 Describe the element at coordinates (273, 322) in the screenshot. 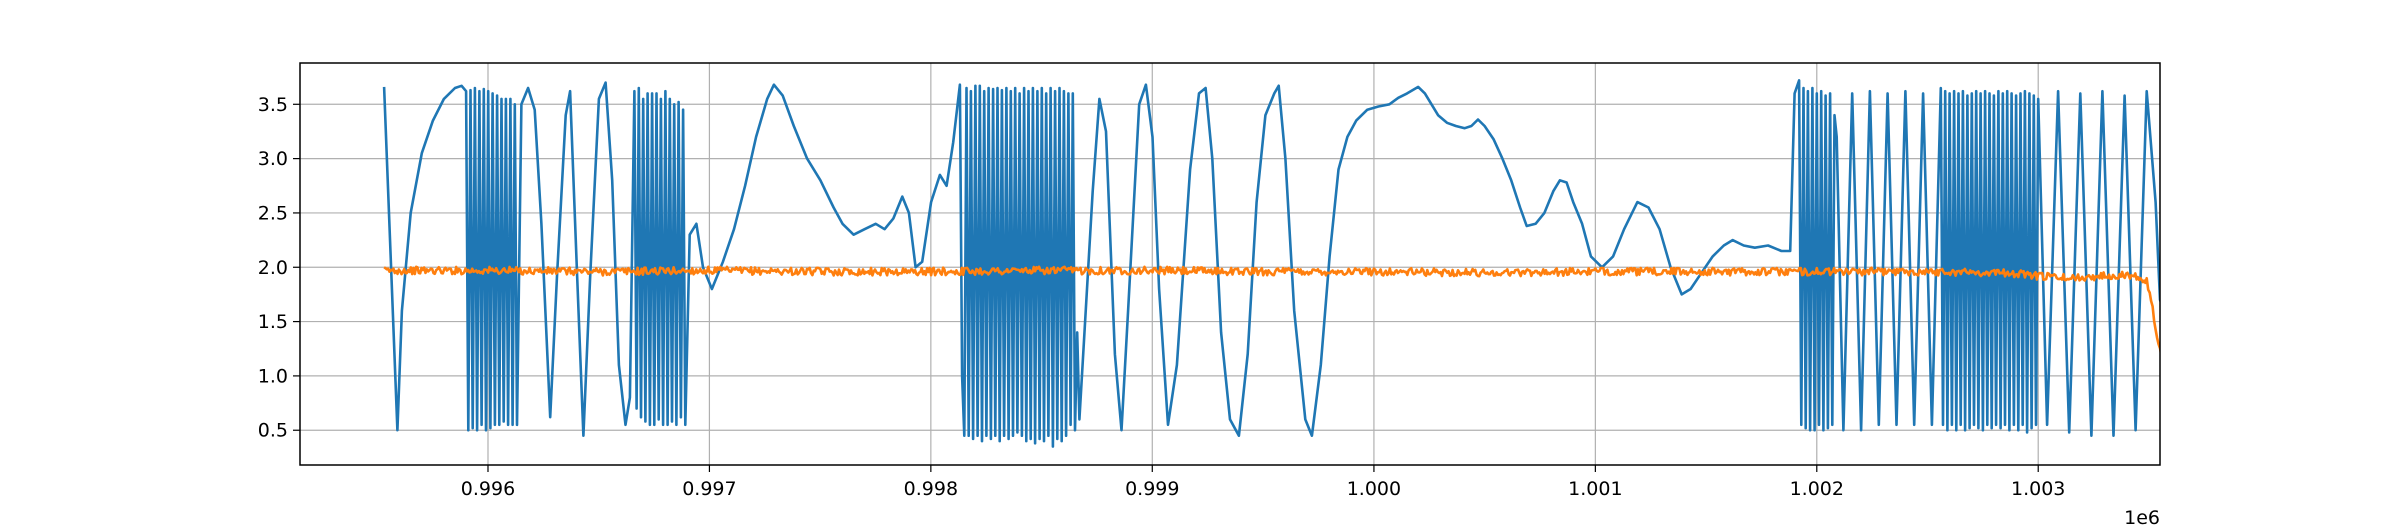

I see `y-tick-label: 1.5` at that location.